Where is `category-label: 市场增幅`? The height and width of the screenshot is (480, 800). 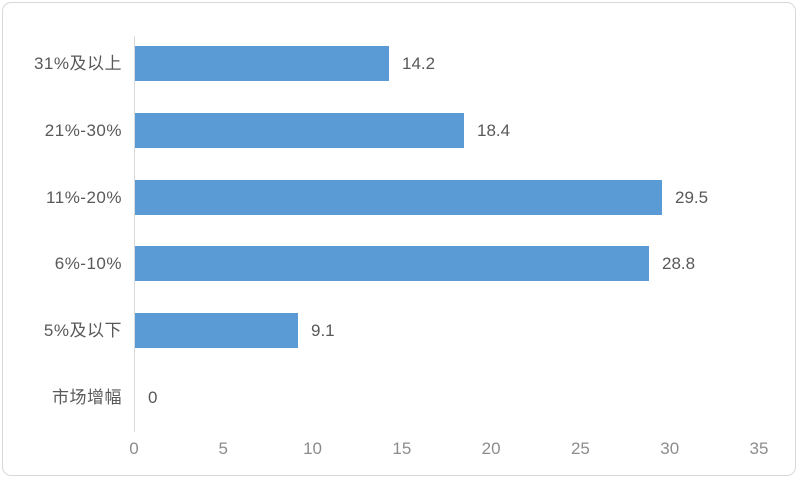
category-label: 市场增幅 is located at coordinates (87, 397).